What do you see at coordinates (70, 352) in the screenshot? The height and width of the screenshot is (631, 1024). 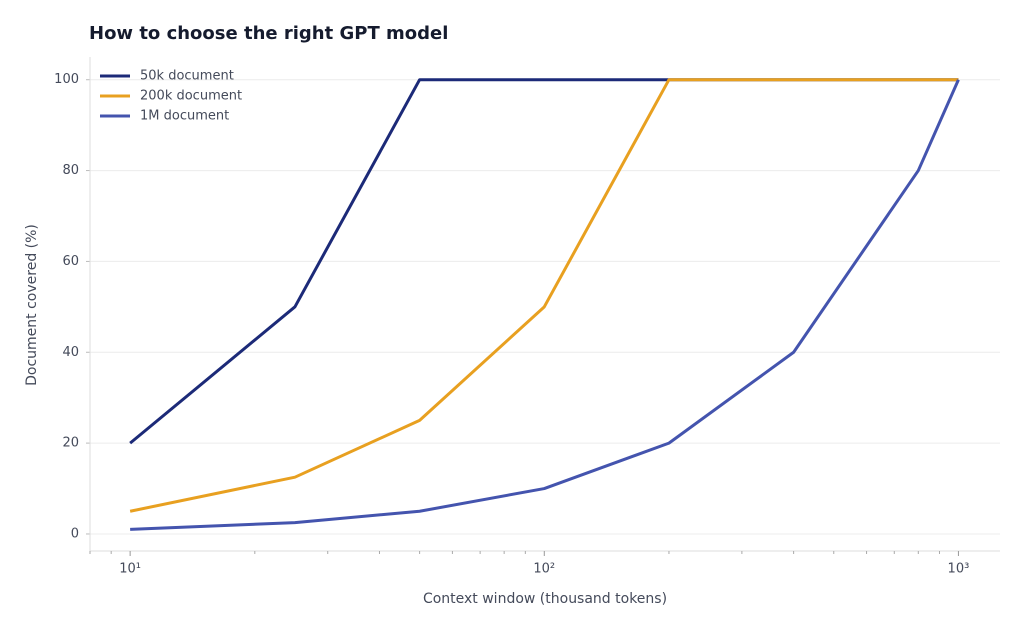 I see `y-tick-label: 40` at bounding box center [70, 352].